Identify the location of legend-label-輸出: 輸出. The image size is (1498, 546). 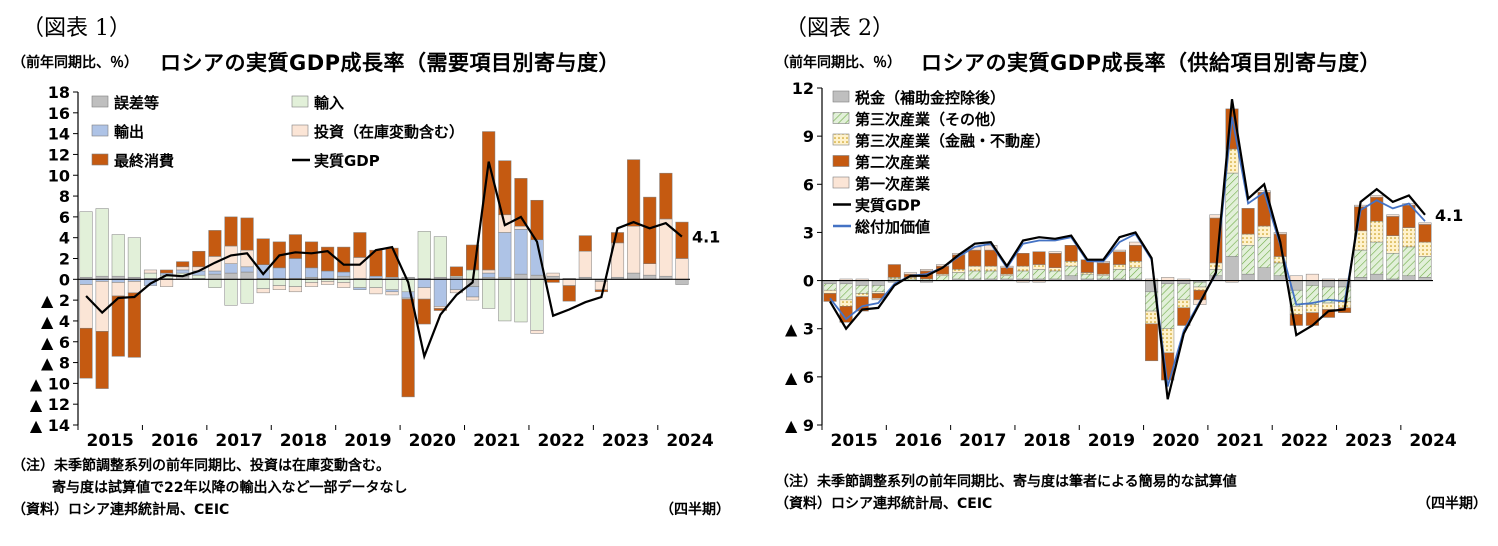
(129, 132).